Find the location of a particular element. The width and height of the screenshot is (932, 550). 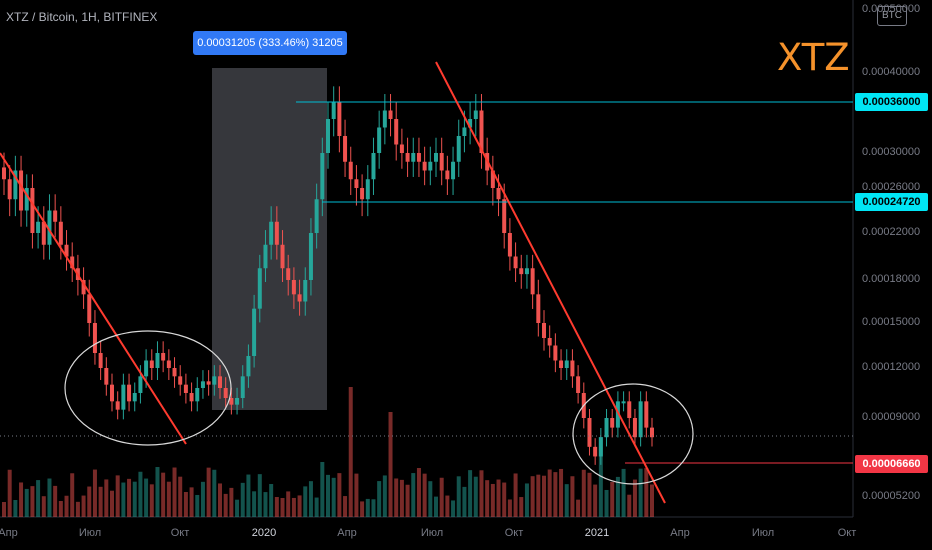

currency-badge: BTC is located at coordinates (892, 16).